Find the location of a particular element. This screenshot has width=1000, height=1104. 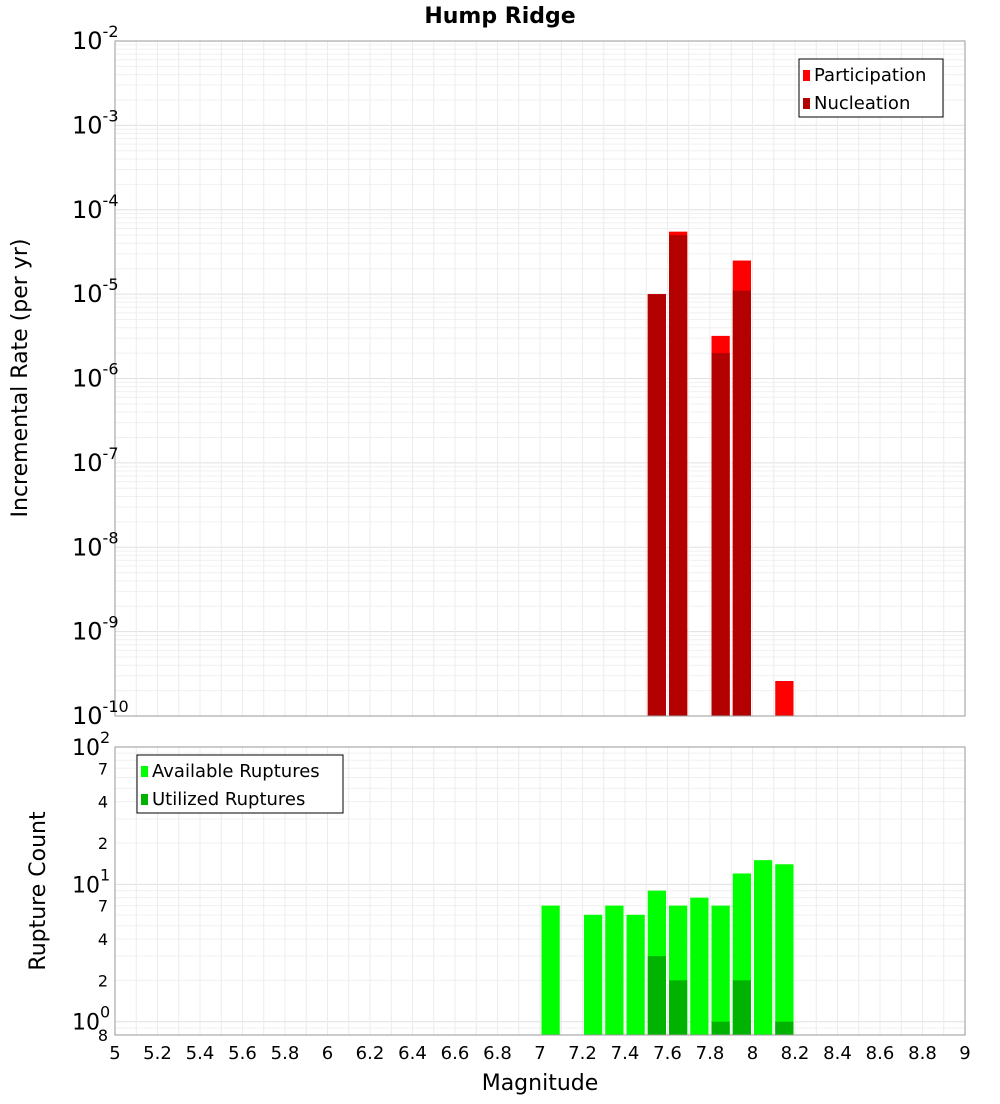

x-tick-label: 6.4 is located at coordinates (412, 1053).